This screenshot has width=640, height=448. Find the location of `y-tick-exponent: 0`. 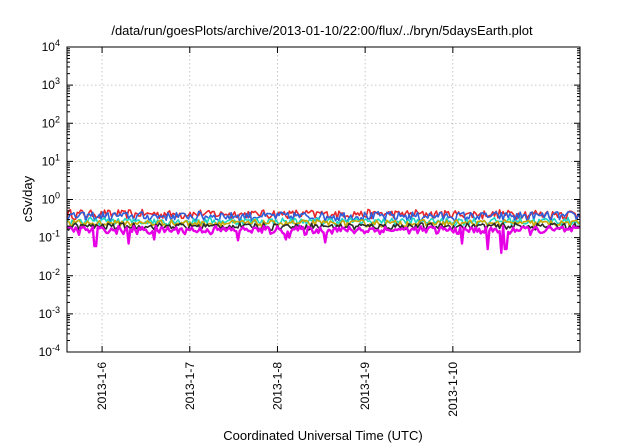

y-tick-exponent: 0 is located at coordinates (57, 196).